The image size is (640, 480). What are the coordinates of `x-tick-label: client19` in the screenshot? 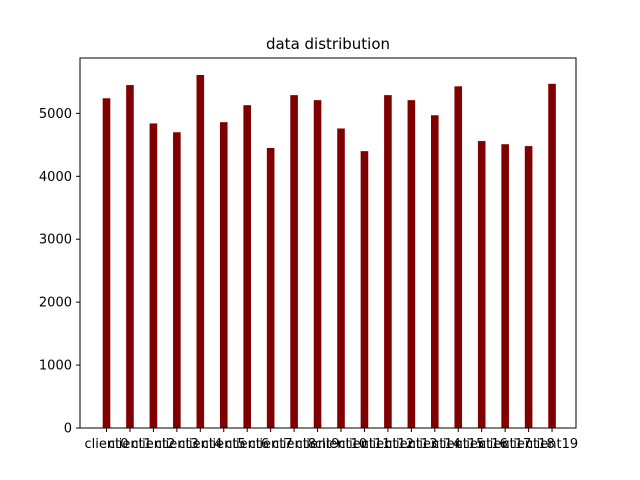 It's located at (552, 444).